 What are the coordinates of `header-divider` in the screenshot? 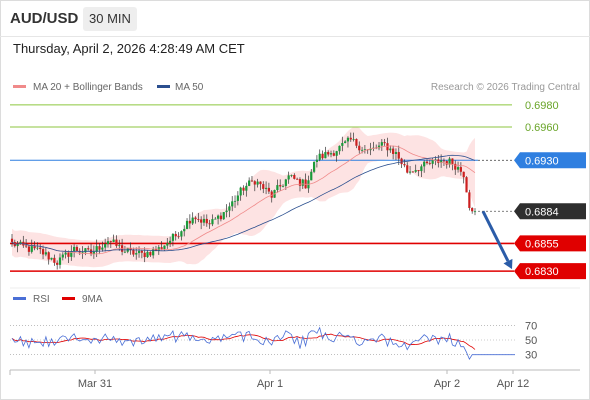 It's located at (295, 36).